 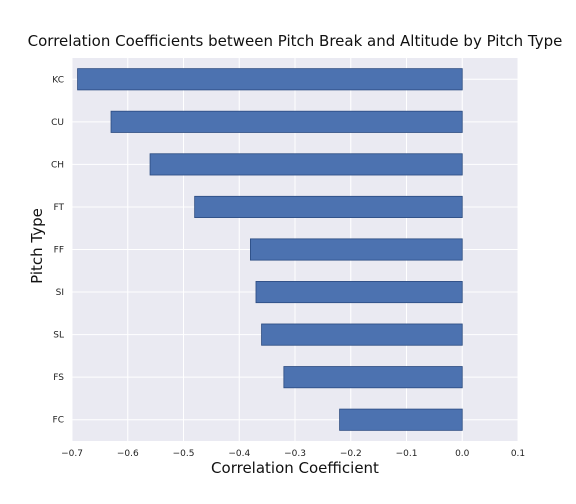 I want to click on y-tick-label: FF, so click(x=59, y=251).